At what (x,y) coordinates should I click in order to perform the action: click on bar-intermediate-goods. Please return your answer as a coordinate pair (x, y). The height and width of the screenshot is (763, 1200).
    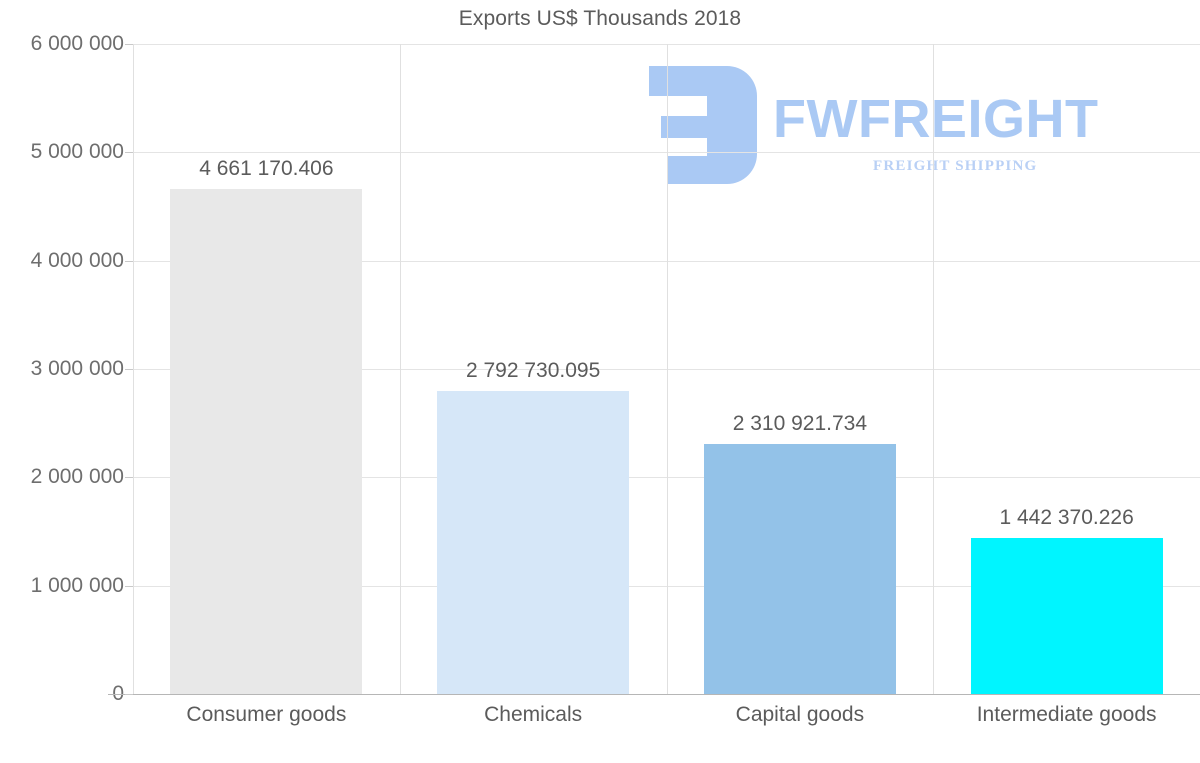
    Looking at the image, I should click on (1066, 615).